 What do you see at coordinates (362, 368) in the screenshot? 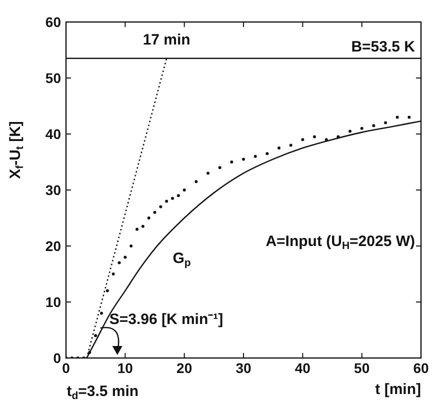
I see `x-tick-label: 50` at bounding box center [362, 368].